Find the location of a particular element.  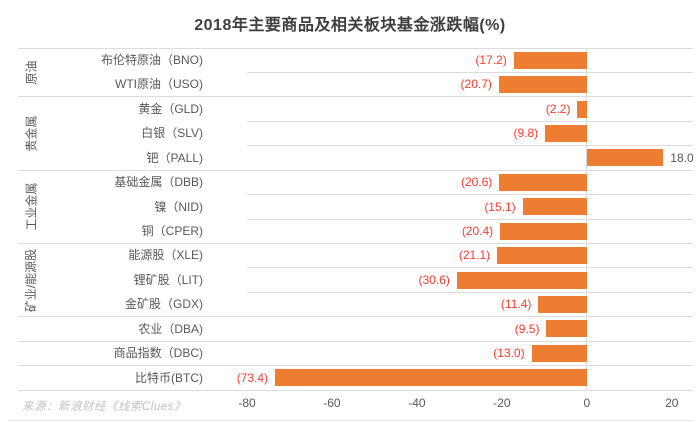

group-label-矿业/能源股: 矿业/能源股 is located at coordinates (31, 279).